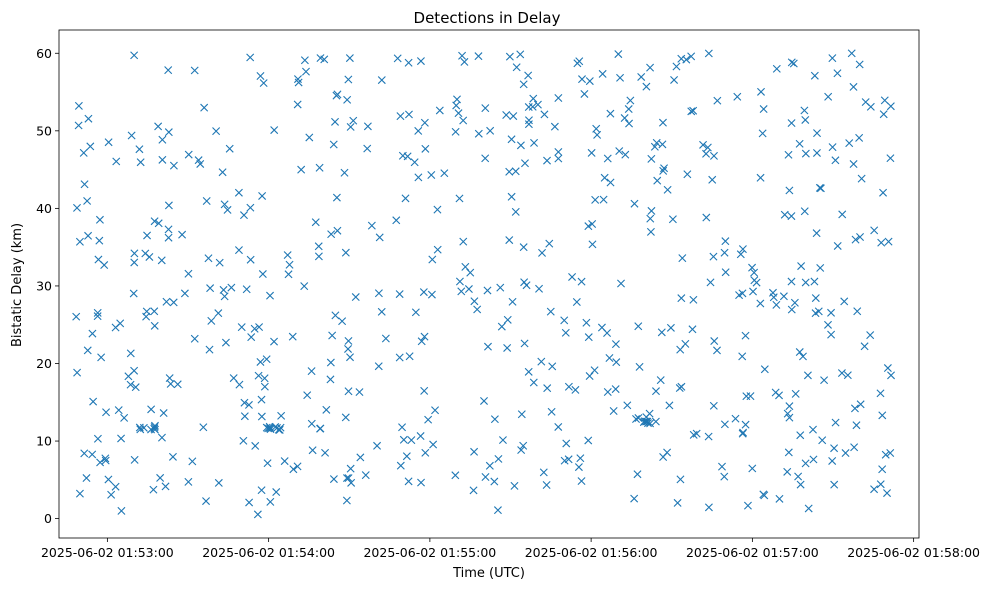  Describe the element at coordinates (591, 552) in the screenshot. I see `x-tick-label: 2025-06-02 01:56:00` at that location.